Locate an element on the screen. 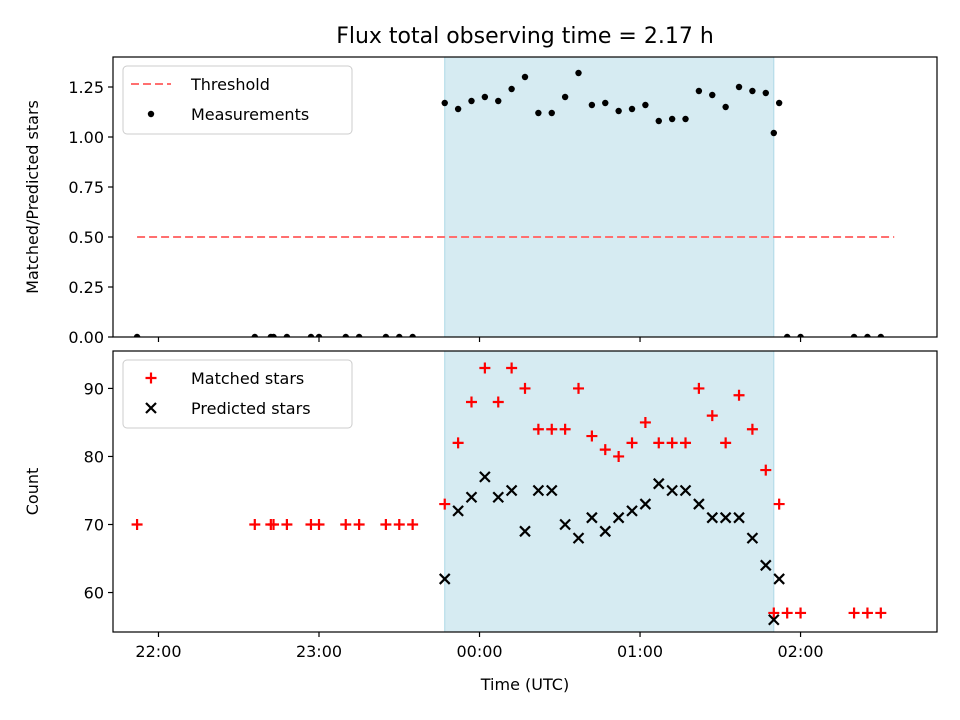 Image resolution: width=960 pixels, height=720 pixels. x-tick-label: 01:00 is located at coordinates (640, 651).